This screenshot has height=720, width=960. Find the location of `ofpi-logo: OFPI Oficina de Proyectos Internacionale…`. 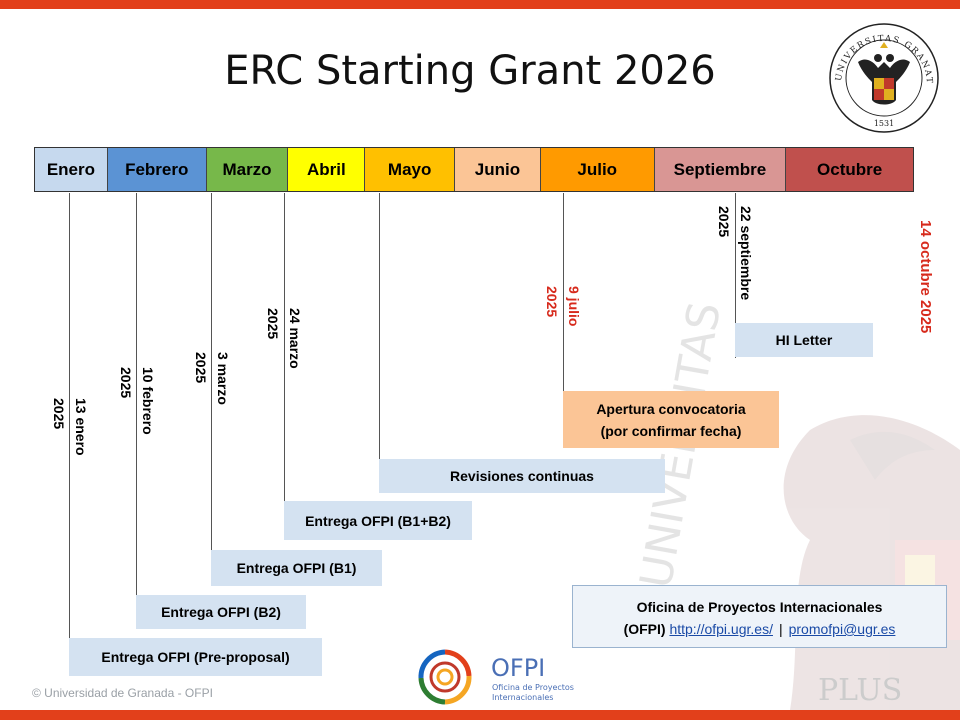

ofpi-logo: OFPI Oficina de Proyectos Internacionale… is located at coordinates (496, 677).